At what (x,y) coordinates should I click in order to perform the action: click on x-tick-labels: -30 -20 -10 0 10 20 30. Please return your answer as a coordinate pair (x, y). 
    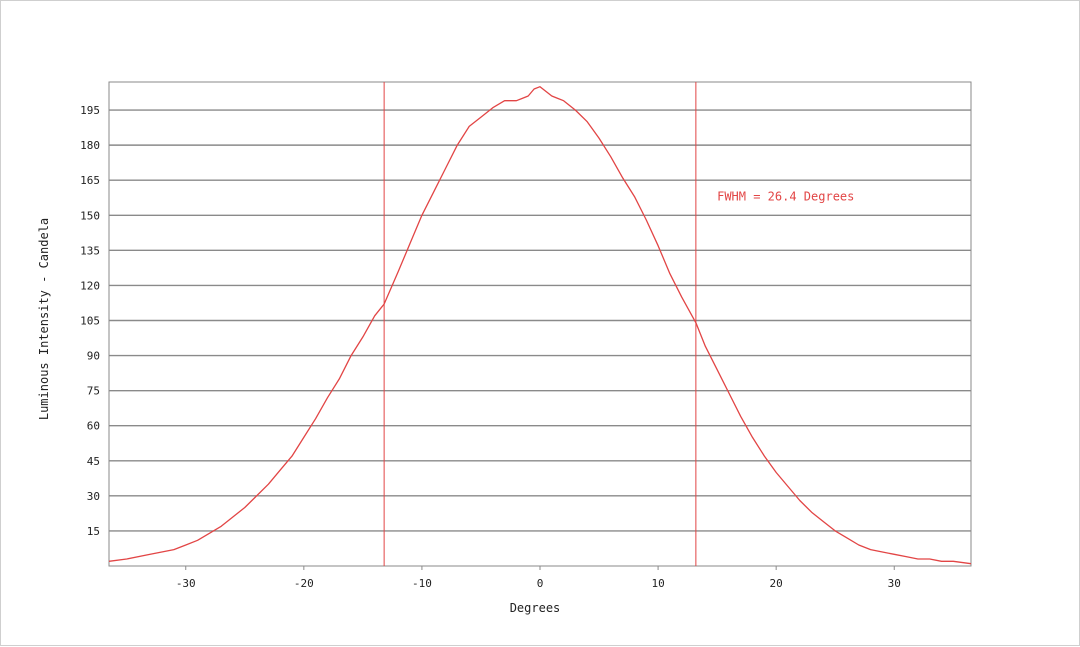
    Looking at the image, I should click on (538, 578).